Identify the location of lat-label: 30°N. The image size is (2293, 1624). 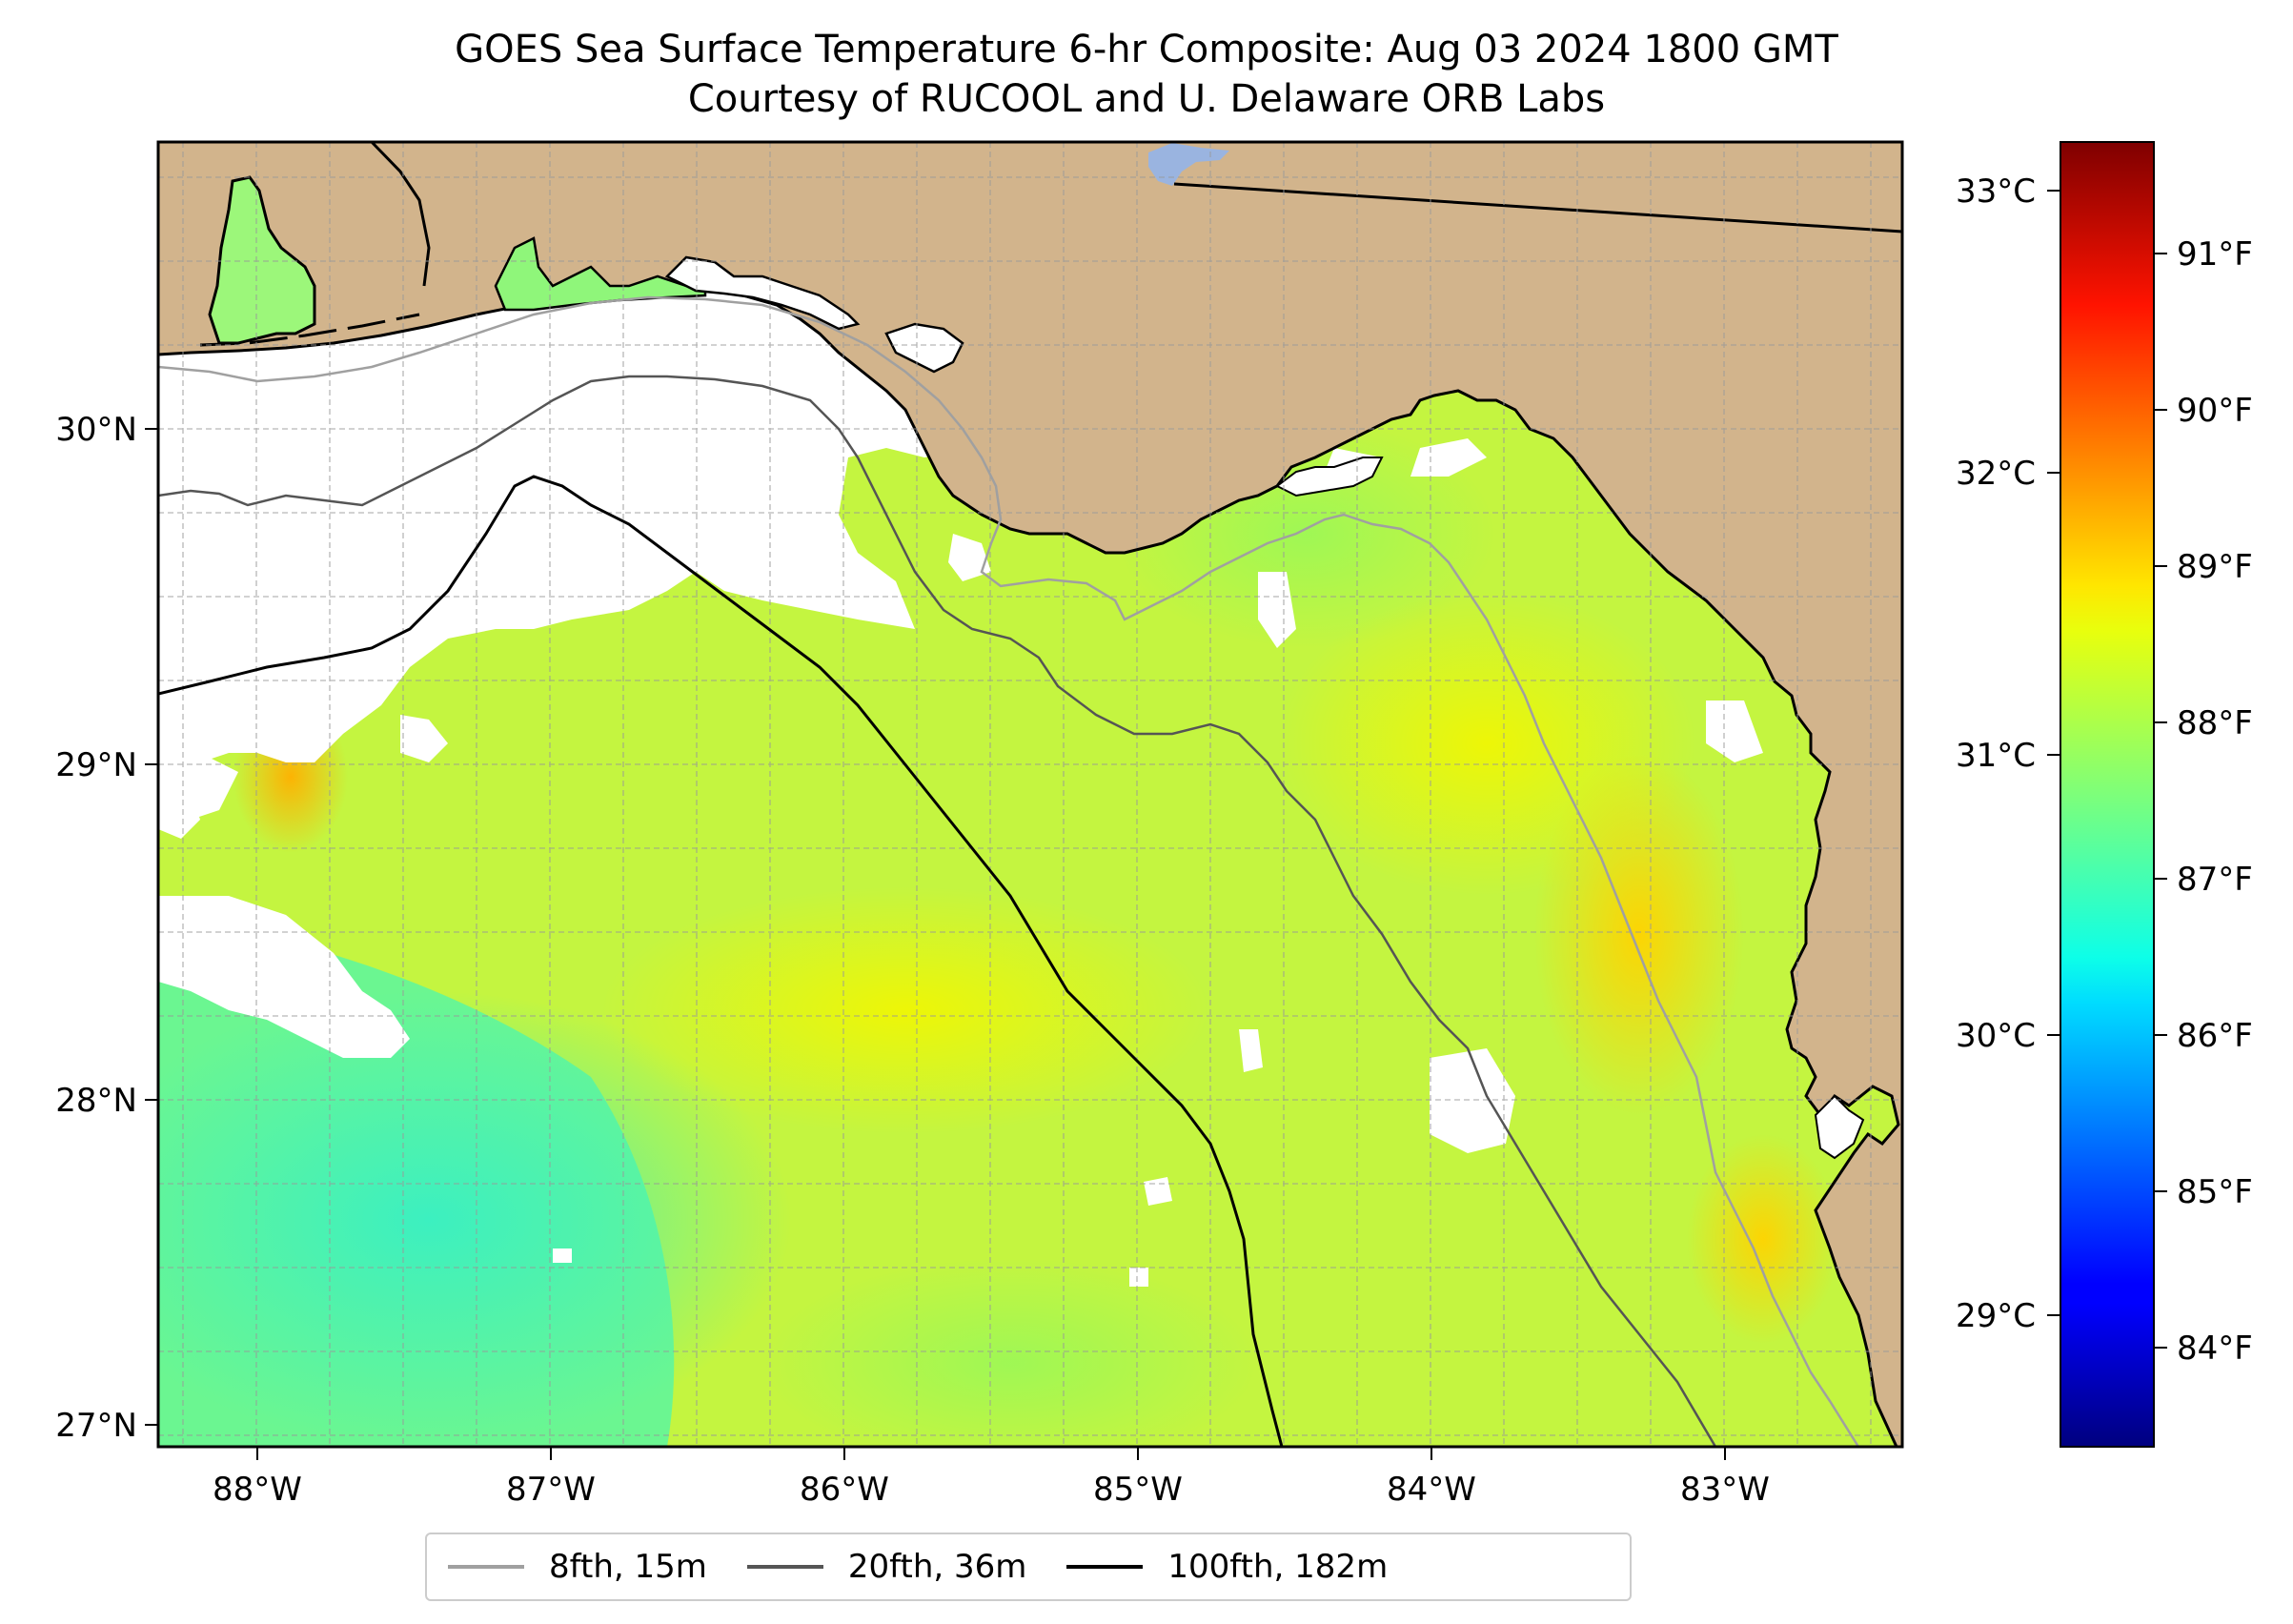
(96, 430).